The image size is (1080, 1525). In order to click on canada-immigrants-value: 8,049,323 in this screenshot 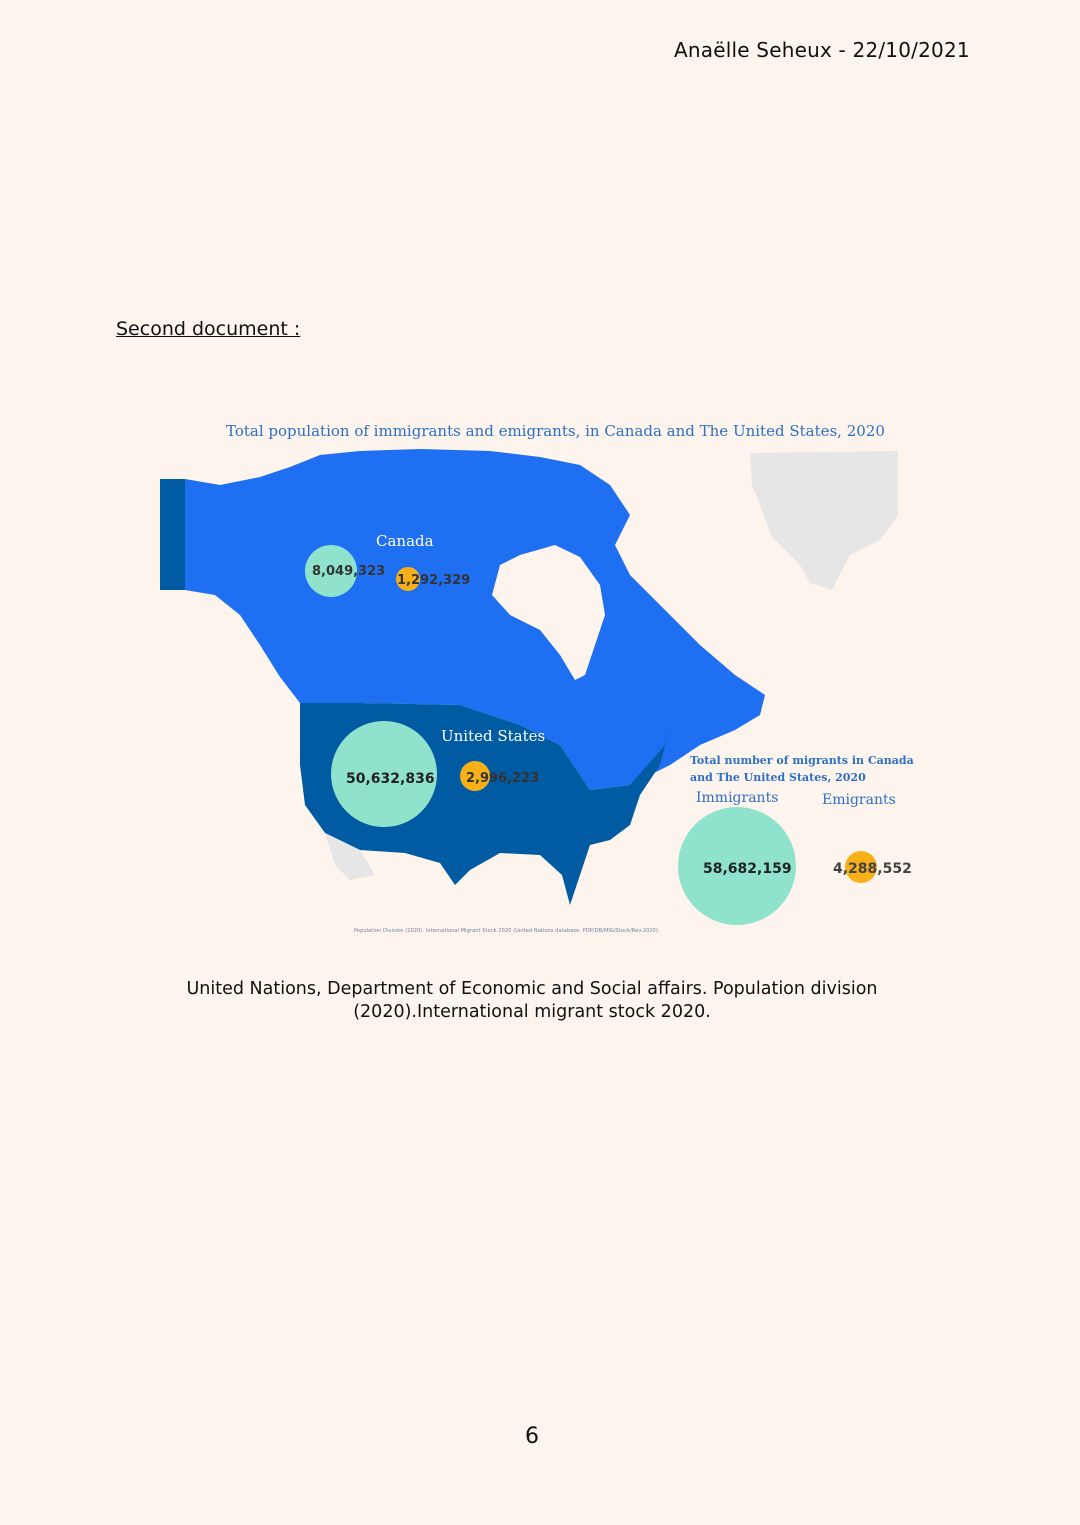, I will do `click(348, 571)`.